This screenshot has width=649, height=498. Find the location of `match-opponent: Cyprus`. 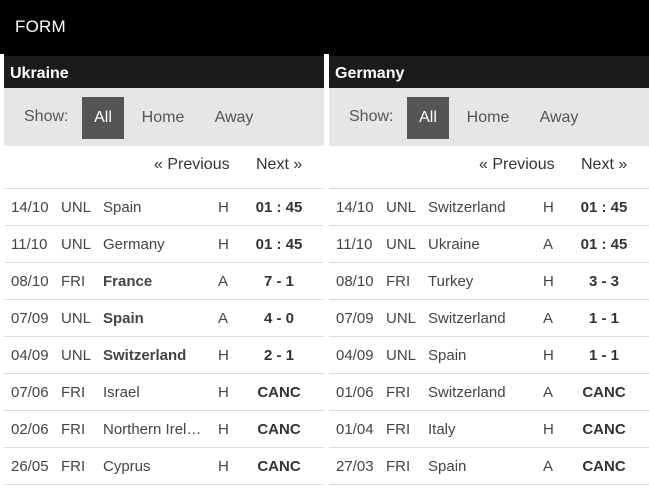

match-opponent: Cyprus is located at coordinates (127, 466).